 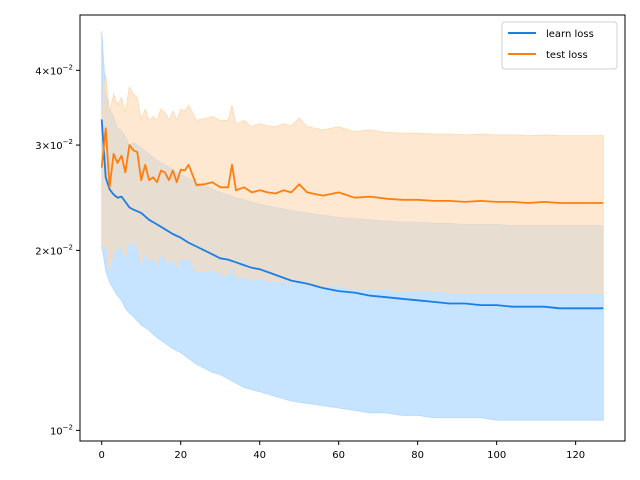 I want to click on y-tick-label: 3×10⁻², so click(x=54, y=145).